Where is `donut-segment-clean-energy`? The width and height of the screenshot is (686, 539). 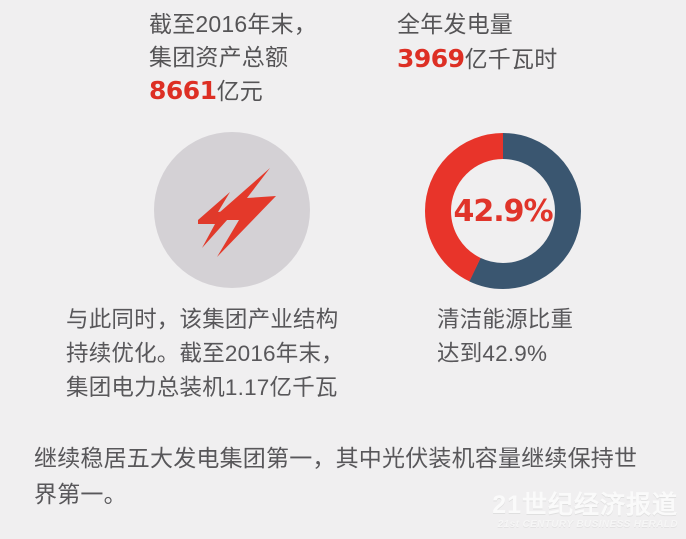 donut-segment-clean-energy is located at coordinates (503, 211).